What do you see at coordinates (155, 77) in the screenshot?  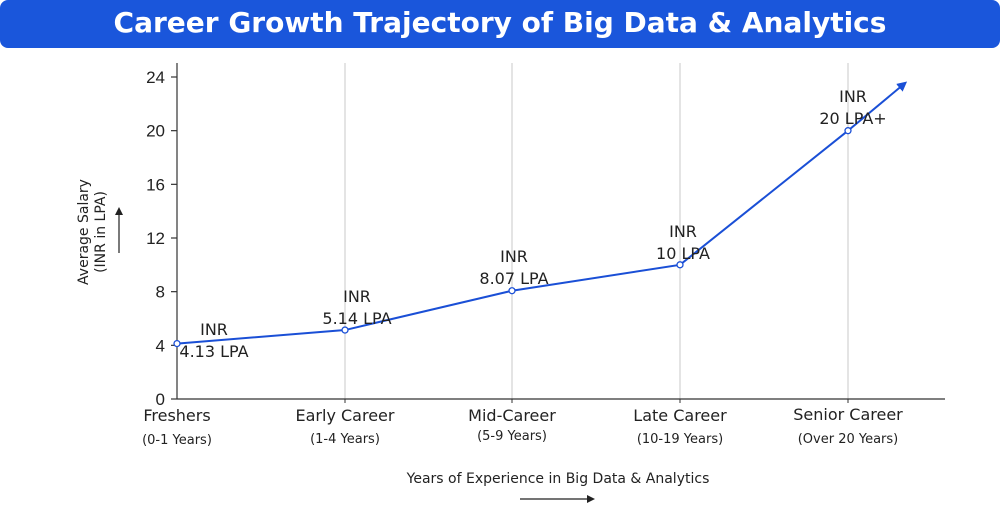 I see `y-tick-label: 24` at bounding box center [155, 77].